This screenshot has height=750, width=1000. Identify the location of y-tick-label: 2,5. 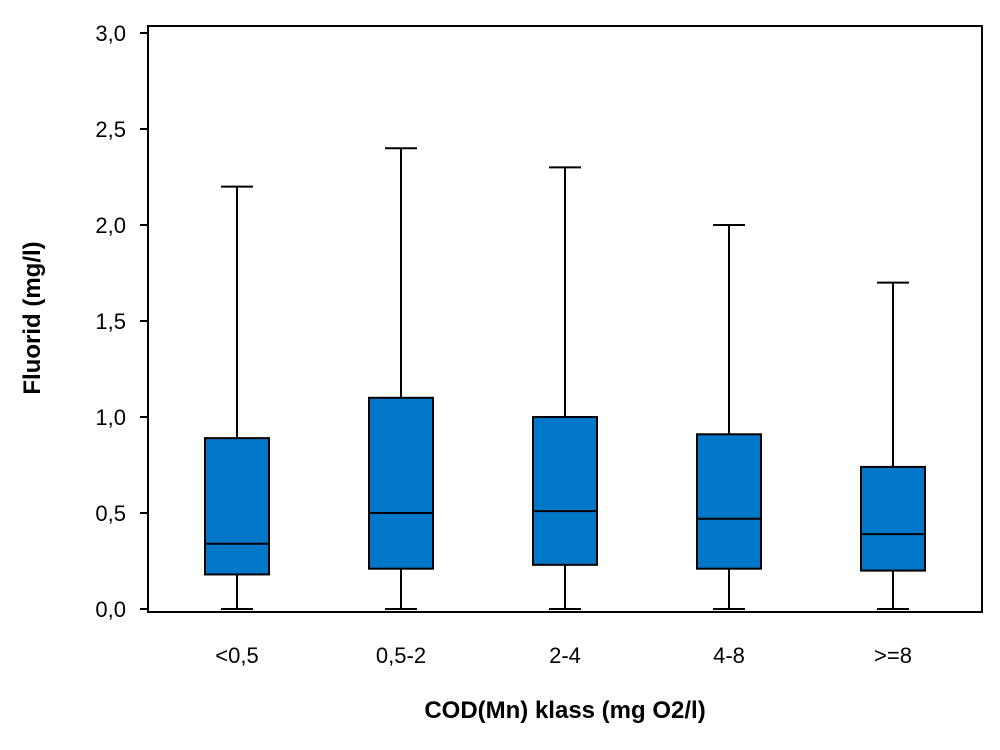
(110, 129).